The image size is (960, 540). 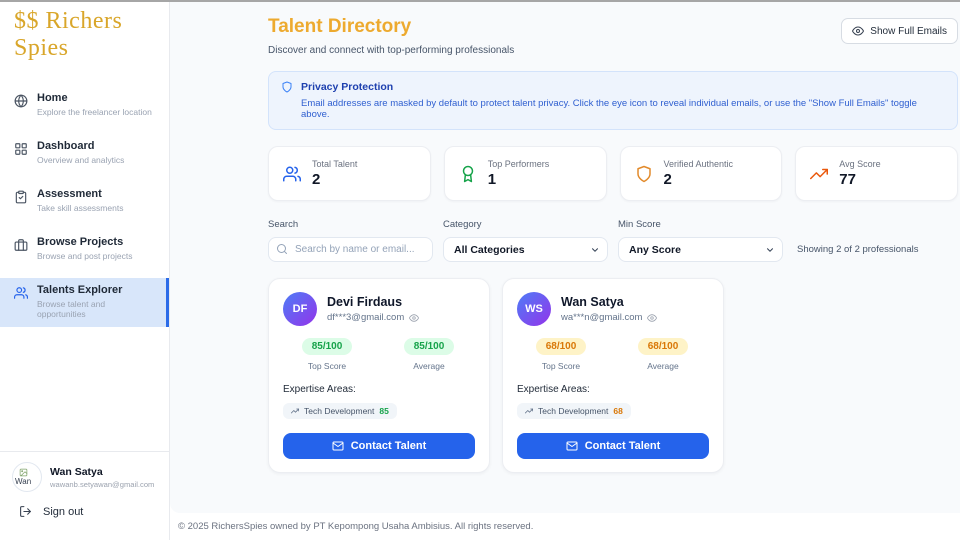 What do you see at coordinates (366, 317) in the screenshot?
I see `talent-email: df***3@gmail.com` at bounding box center [366, 317].